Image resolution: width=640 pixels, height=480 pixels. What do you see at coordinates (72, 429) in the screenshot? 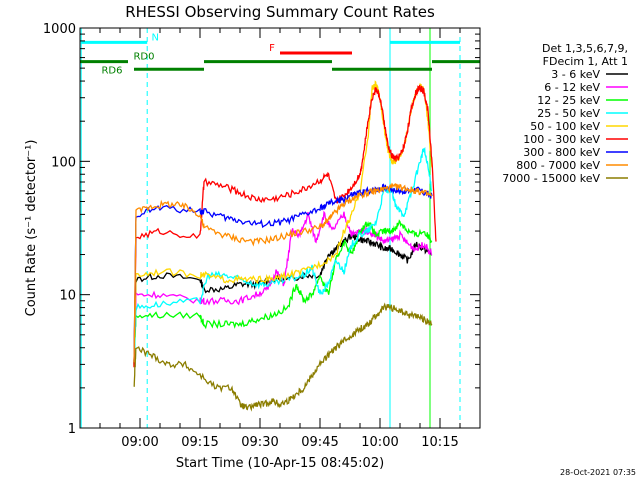
I see `y-tick-label: 1` at bounding box center [72, 429].